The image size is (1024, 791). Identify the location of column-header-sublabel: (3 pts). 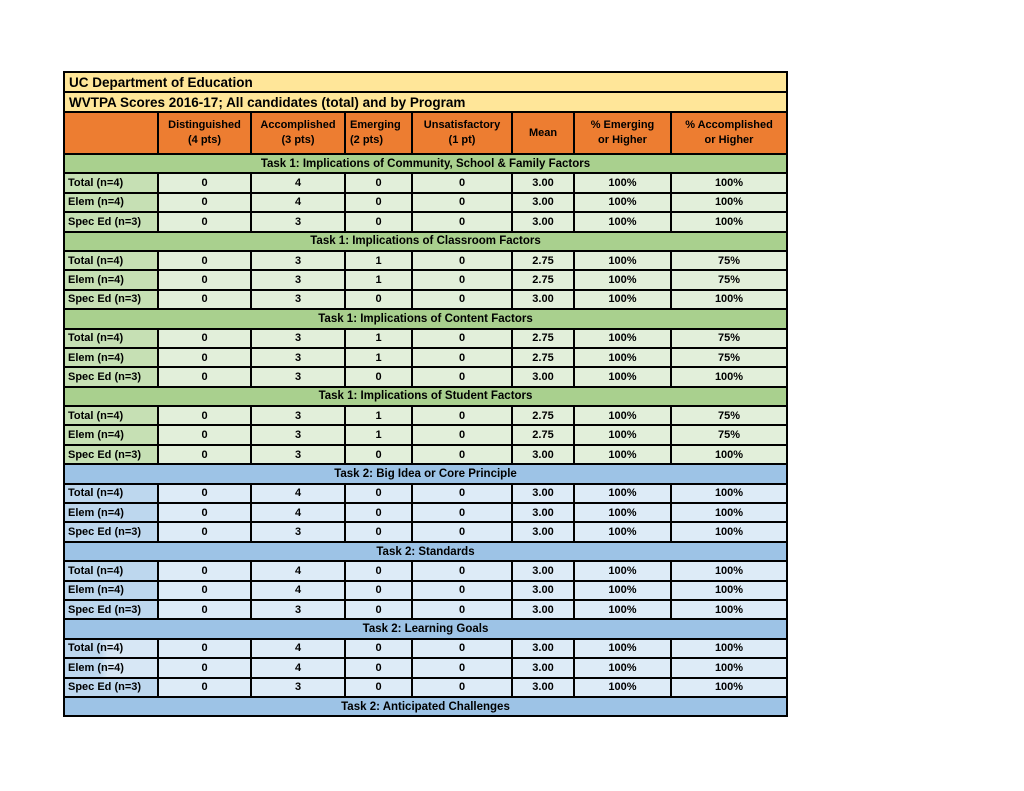
(298, 140).